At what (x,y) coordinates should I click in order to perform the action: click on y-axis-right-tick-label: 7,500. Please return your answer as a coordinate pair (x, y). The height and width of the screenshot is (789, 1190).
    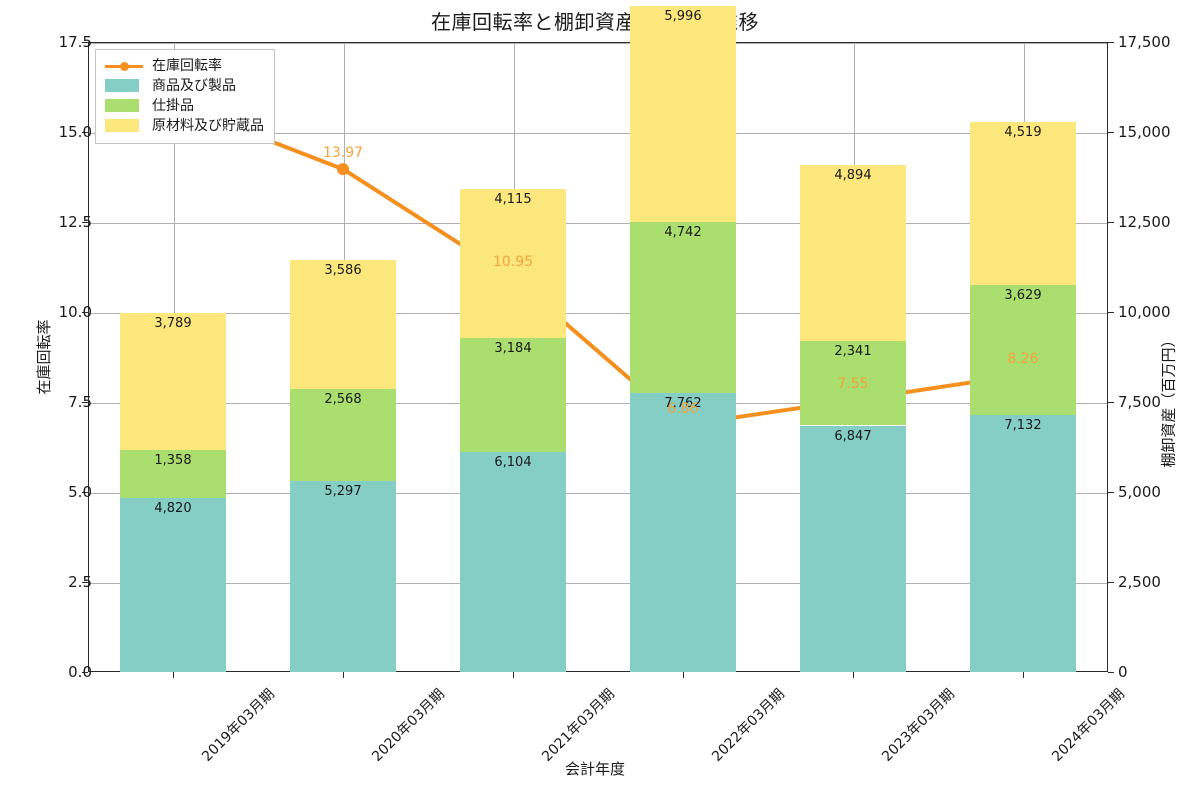
    Looking at the image, I should click on (1139, 402).